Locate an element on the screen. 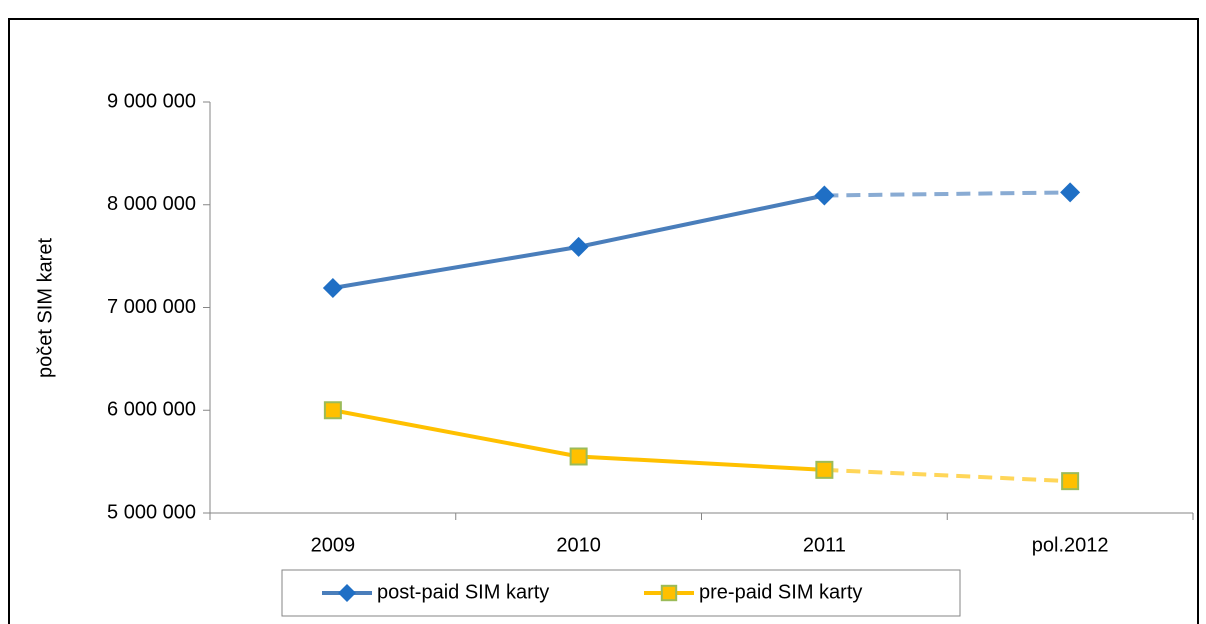 The image size is (1206, 624). y-axis-title: počet SIM karet is located at coordinates (45, 308).